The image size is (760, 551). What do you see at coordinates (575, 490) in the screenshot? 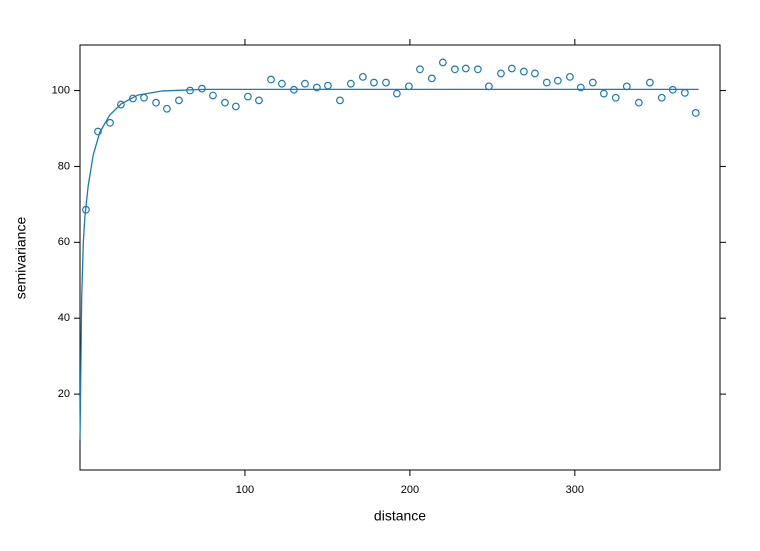
I see `x-tick-label: 300` at bounding box center [575, 490].